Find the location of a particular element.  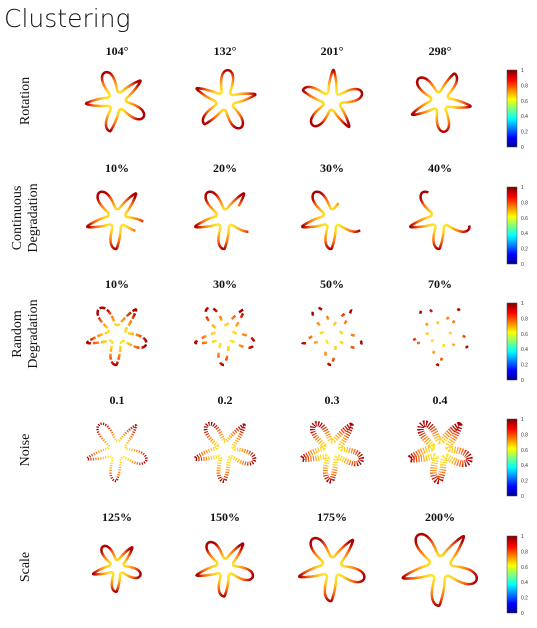

column-header: 132° is located at coordinates (225, 51).